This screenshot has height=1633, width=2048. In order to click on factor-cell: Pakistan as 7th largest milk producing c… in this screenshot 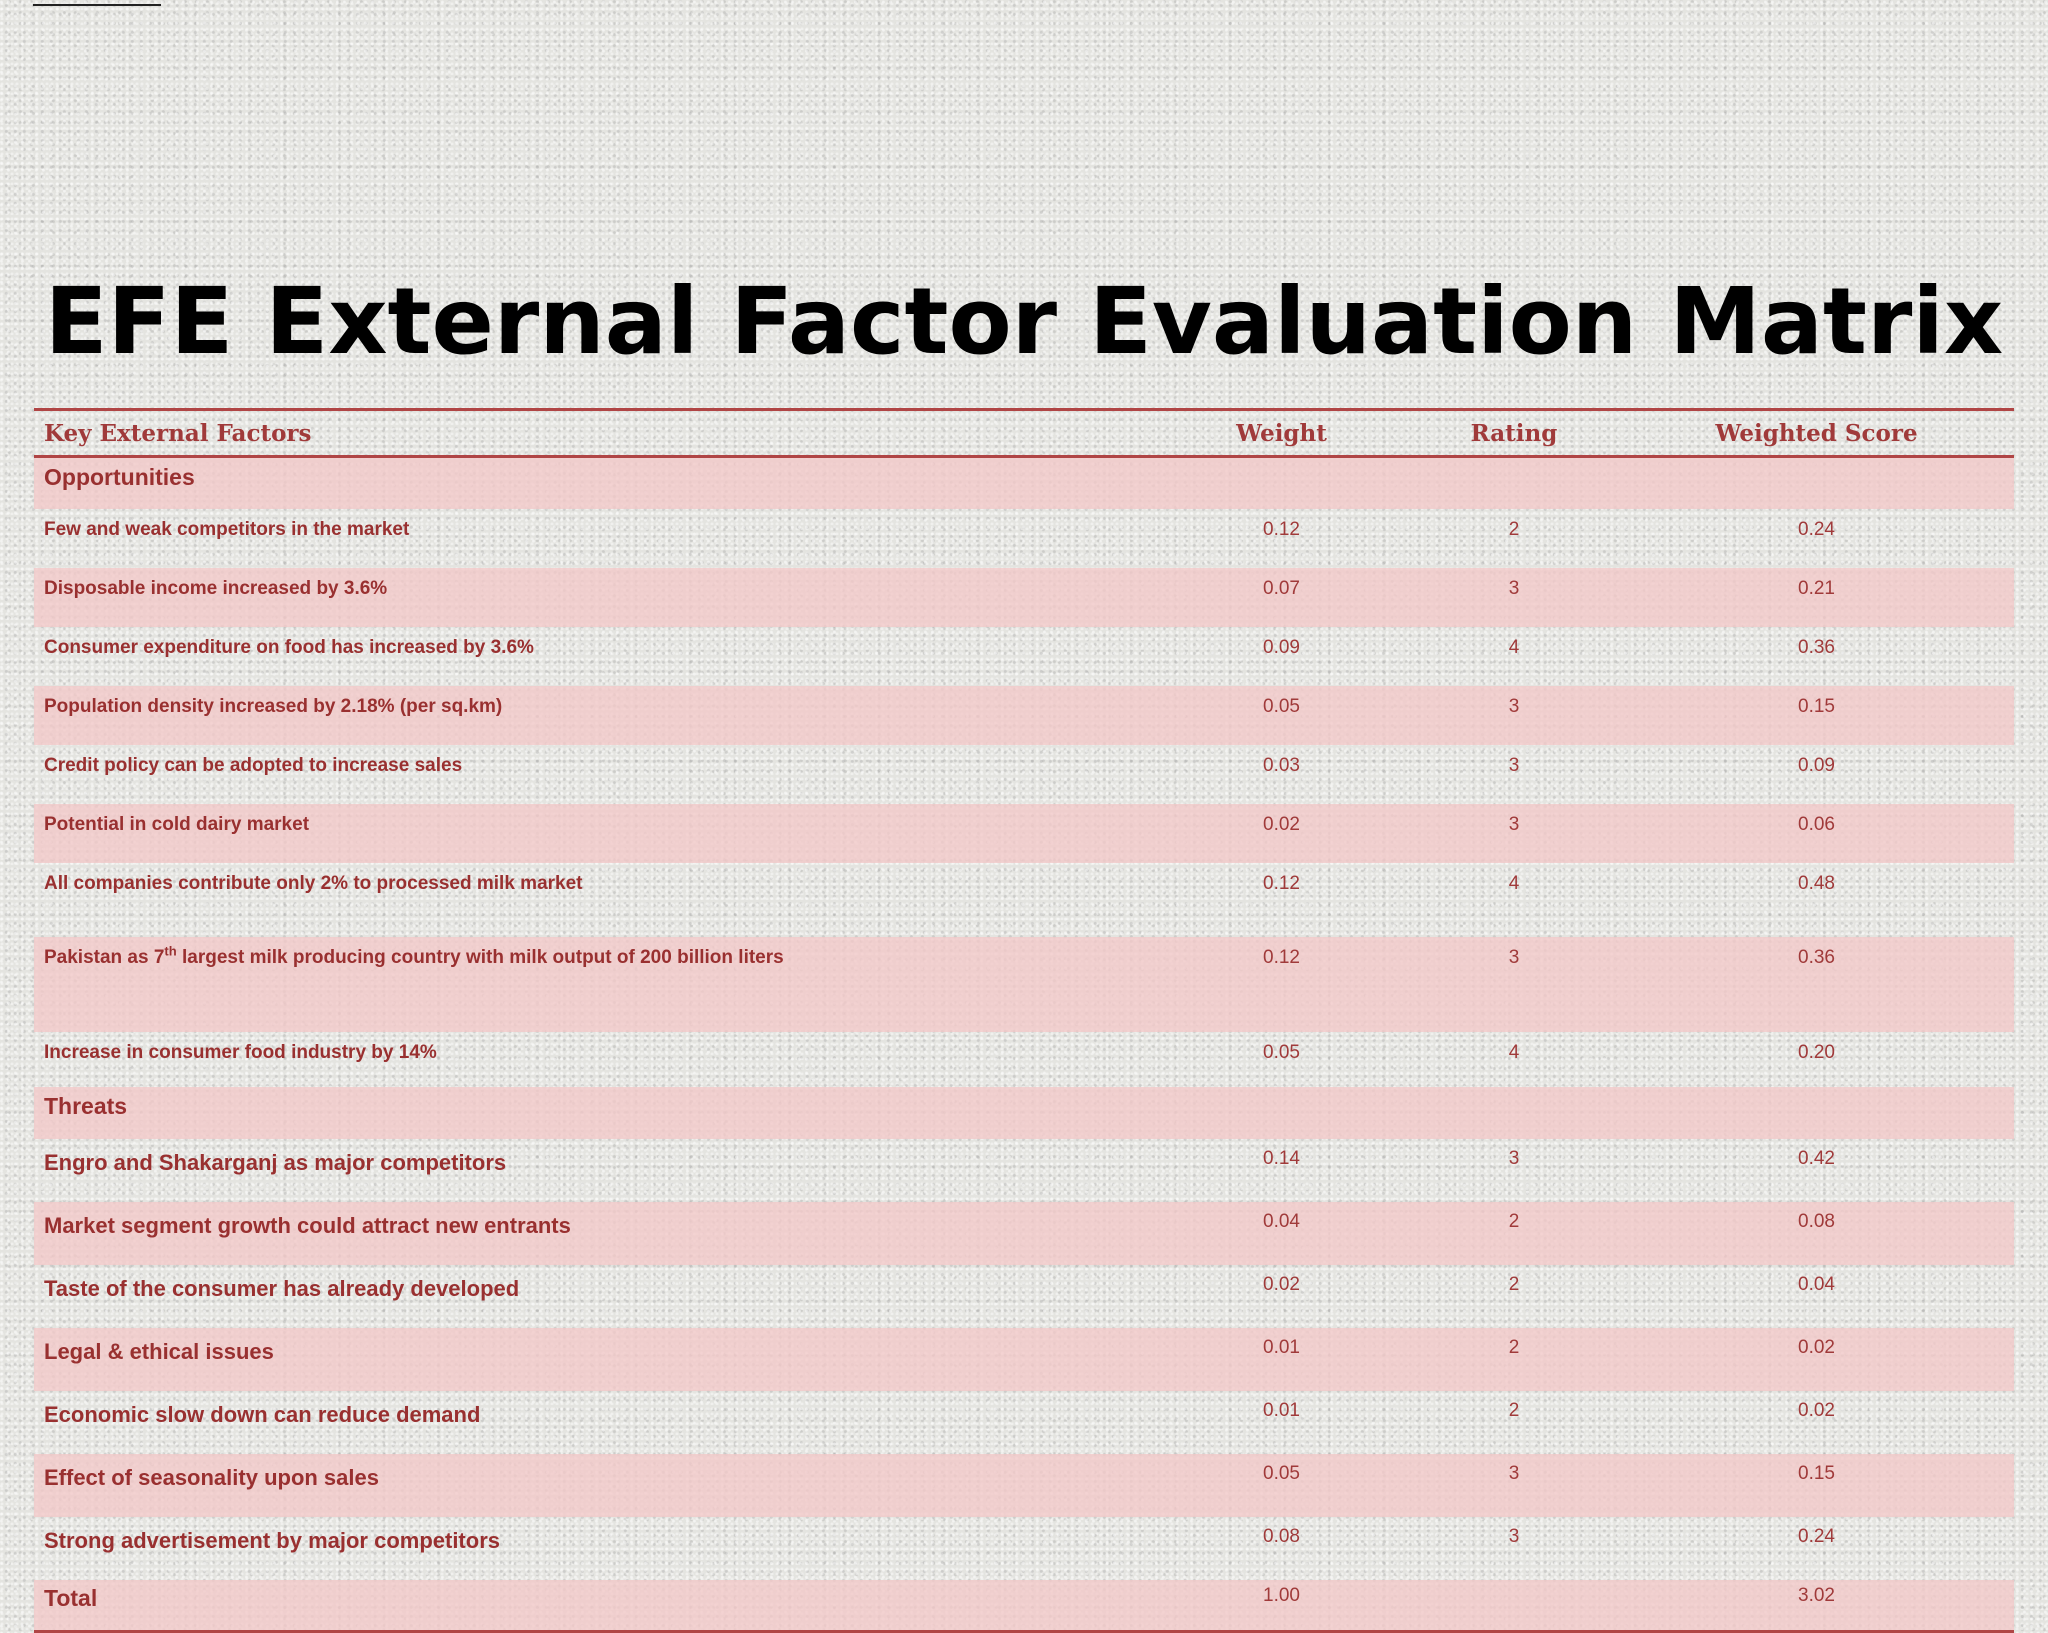, I will do `click(594, 984)`.